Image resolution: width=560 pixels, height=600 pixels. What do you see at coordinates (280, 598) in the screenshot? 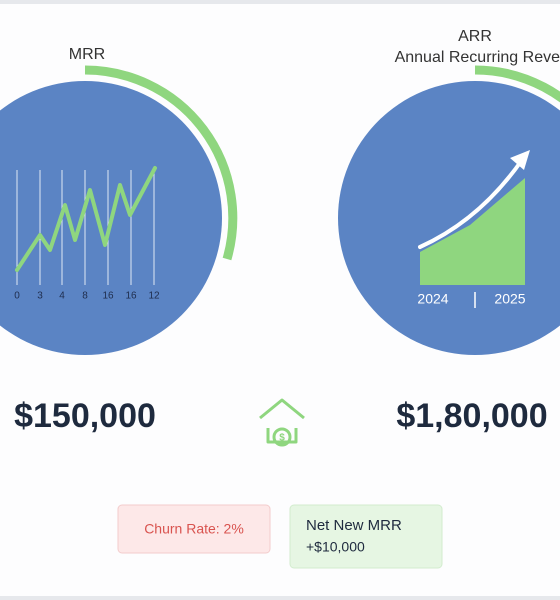
I see `bottom-border` at bounding box center [280, 598].